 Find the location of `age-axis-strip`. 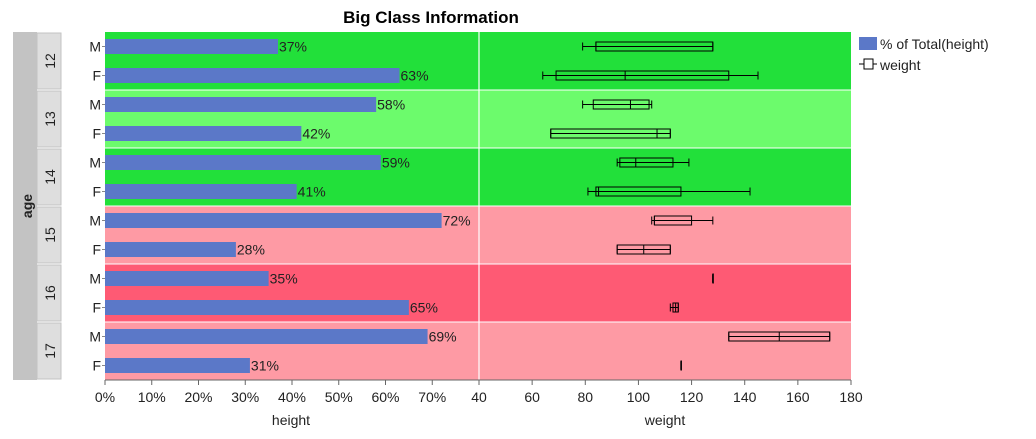

age-axis-strip is located at coordinates (25, 206).